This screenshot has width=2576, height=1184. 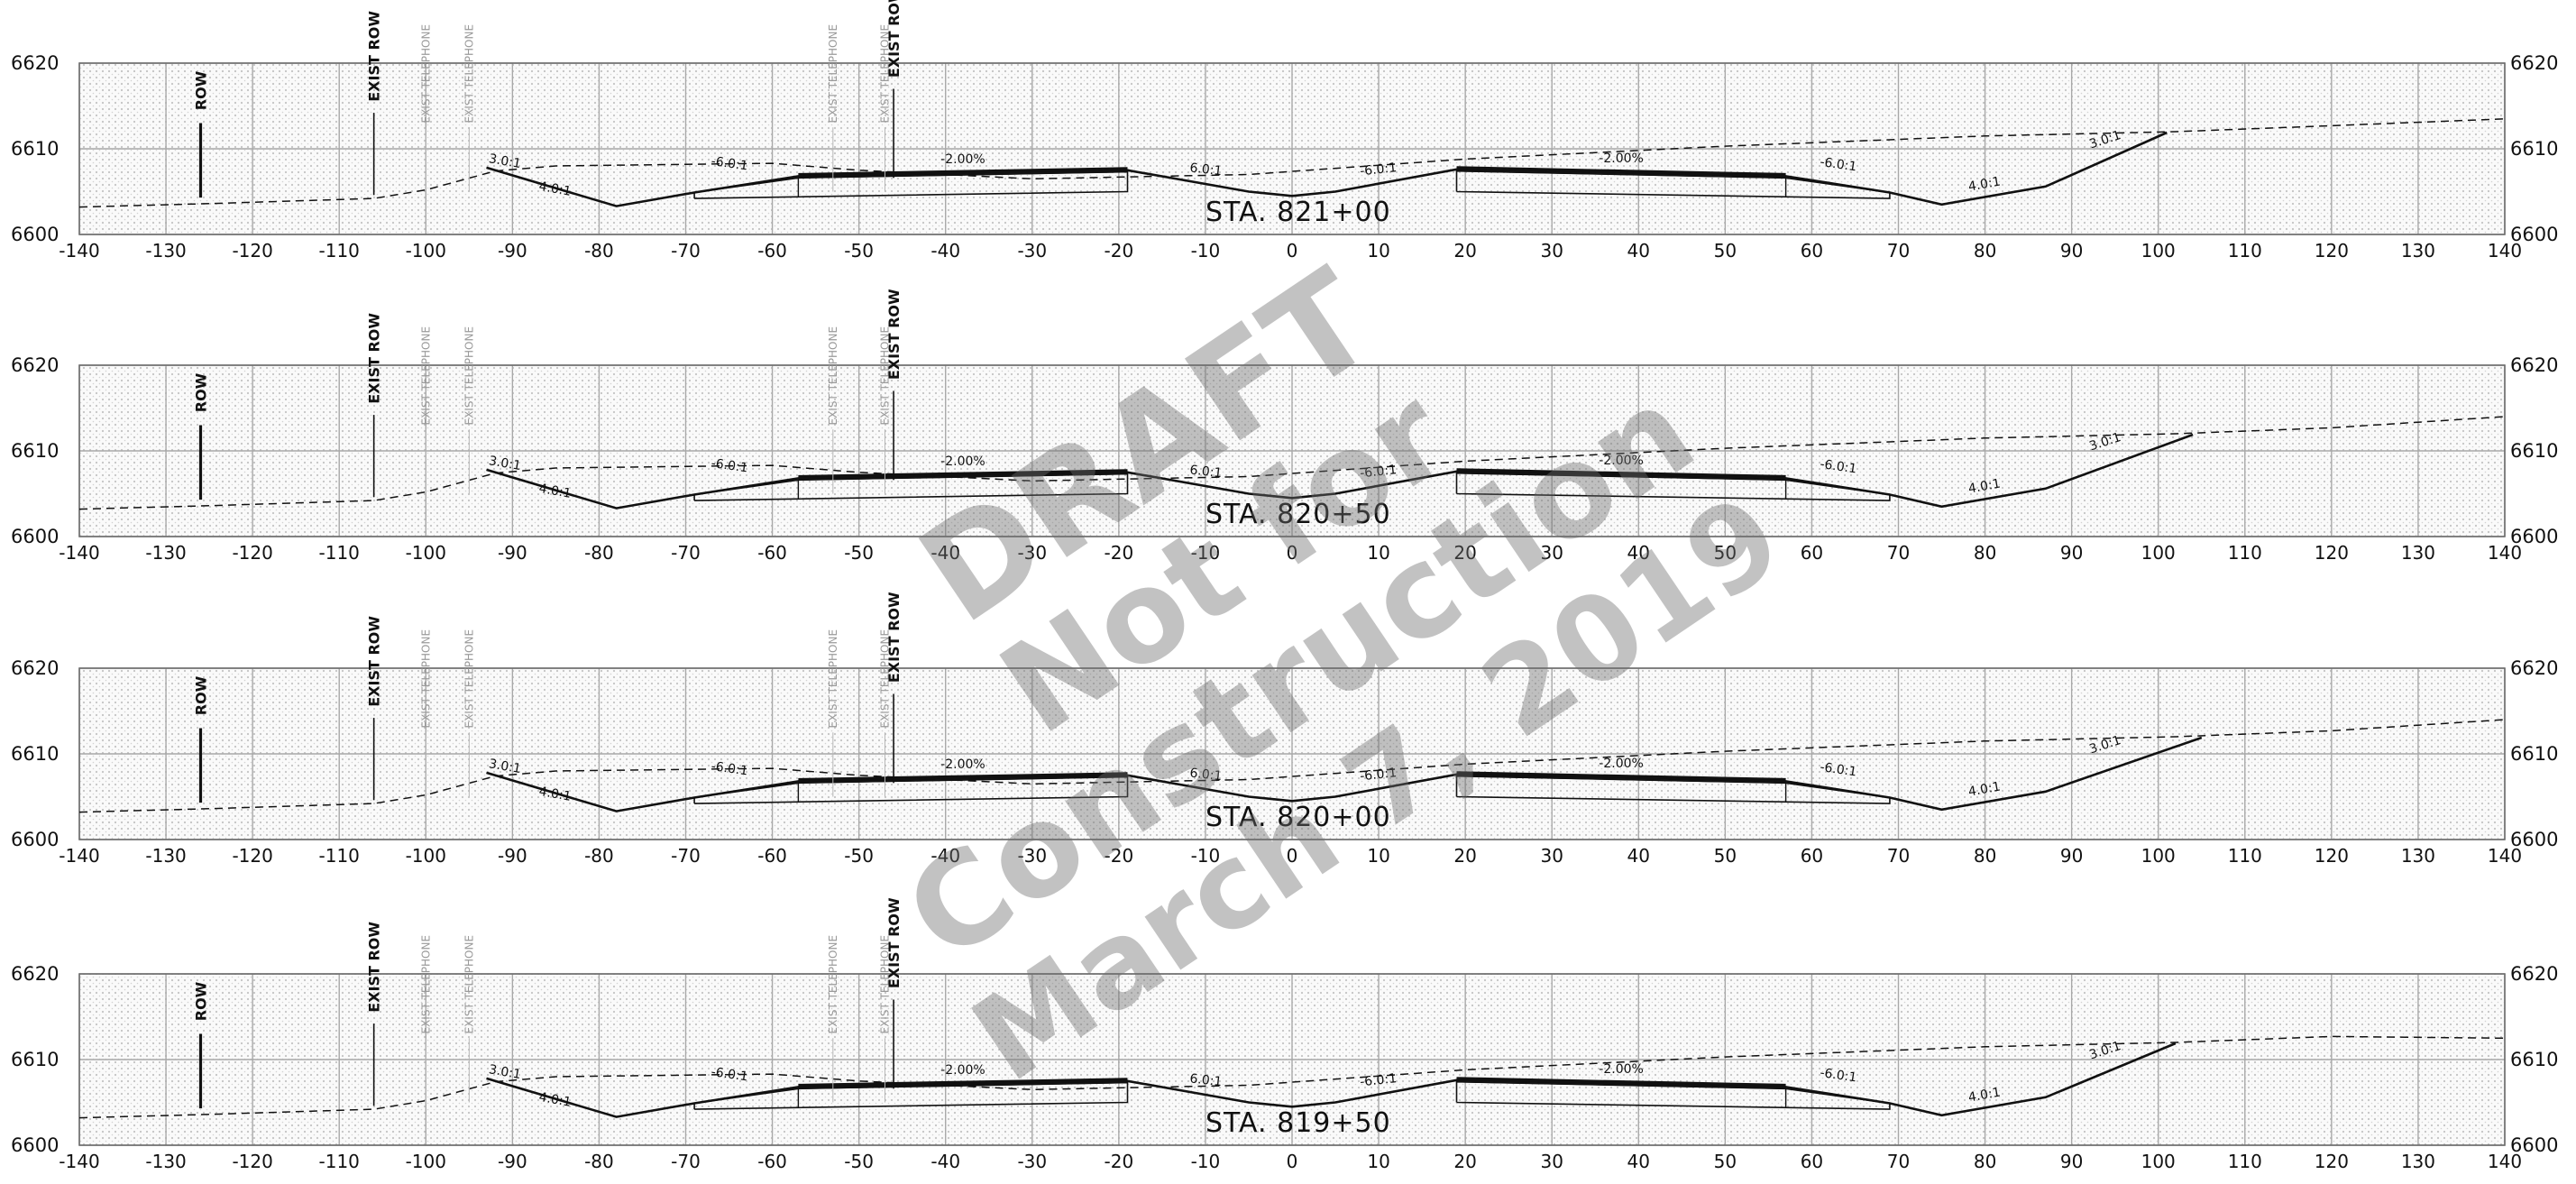 I want to click on offset-tick-label: -130, so click(x=165, y=553).